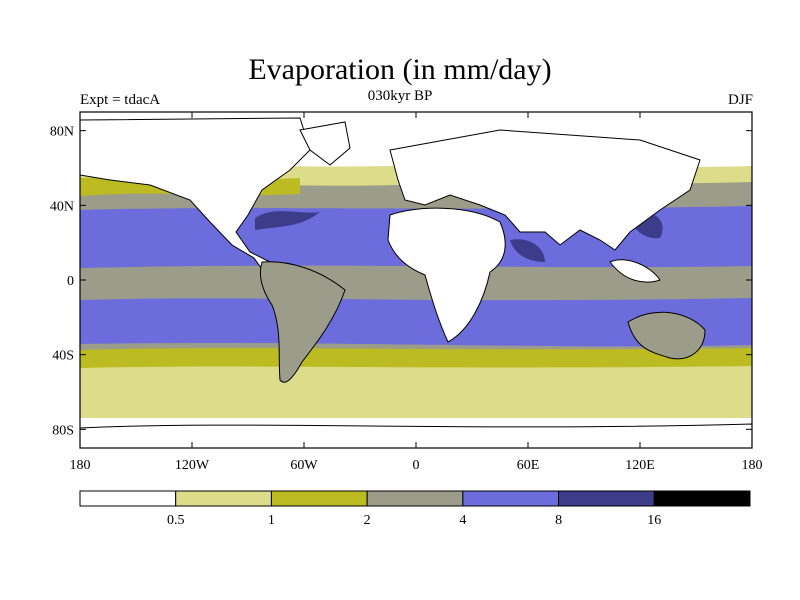 The height and width of the screenshot is (600, 800). Describe the element at coordinates (120, 100) in the screenshot. I see `experiment-label: Expt = tdacA` at that location.